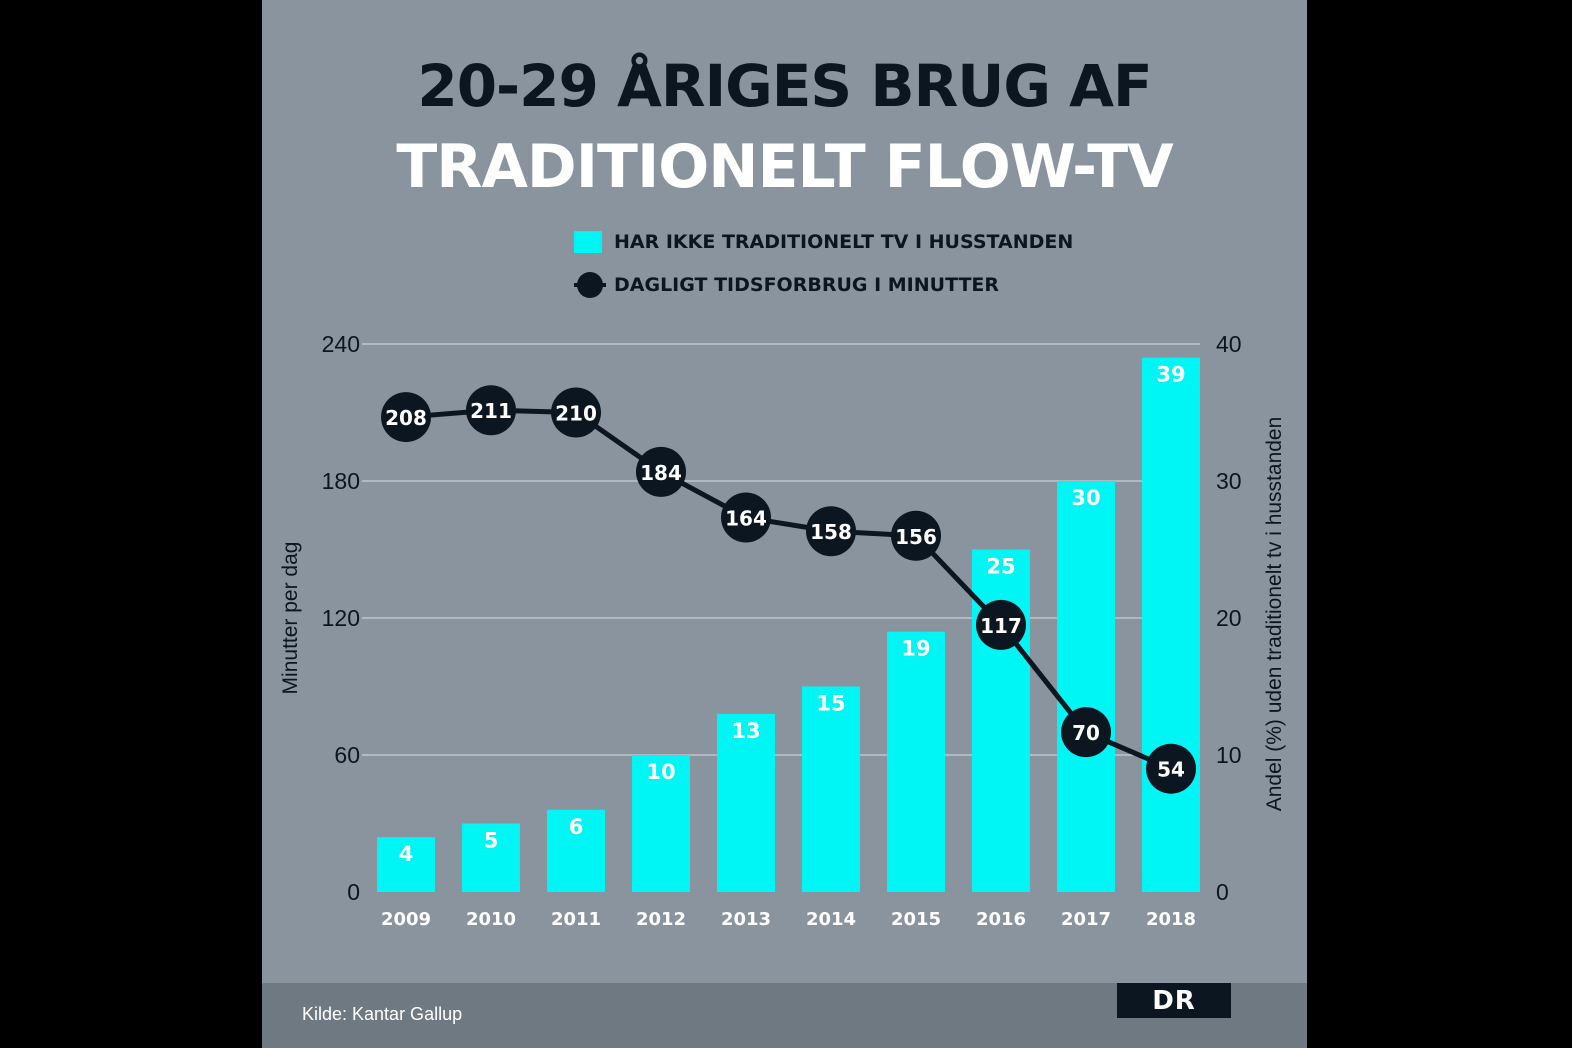 The image size is (1572, 1048). I want to click on line-data-label: 158, so click(831, 532).